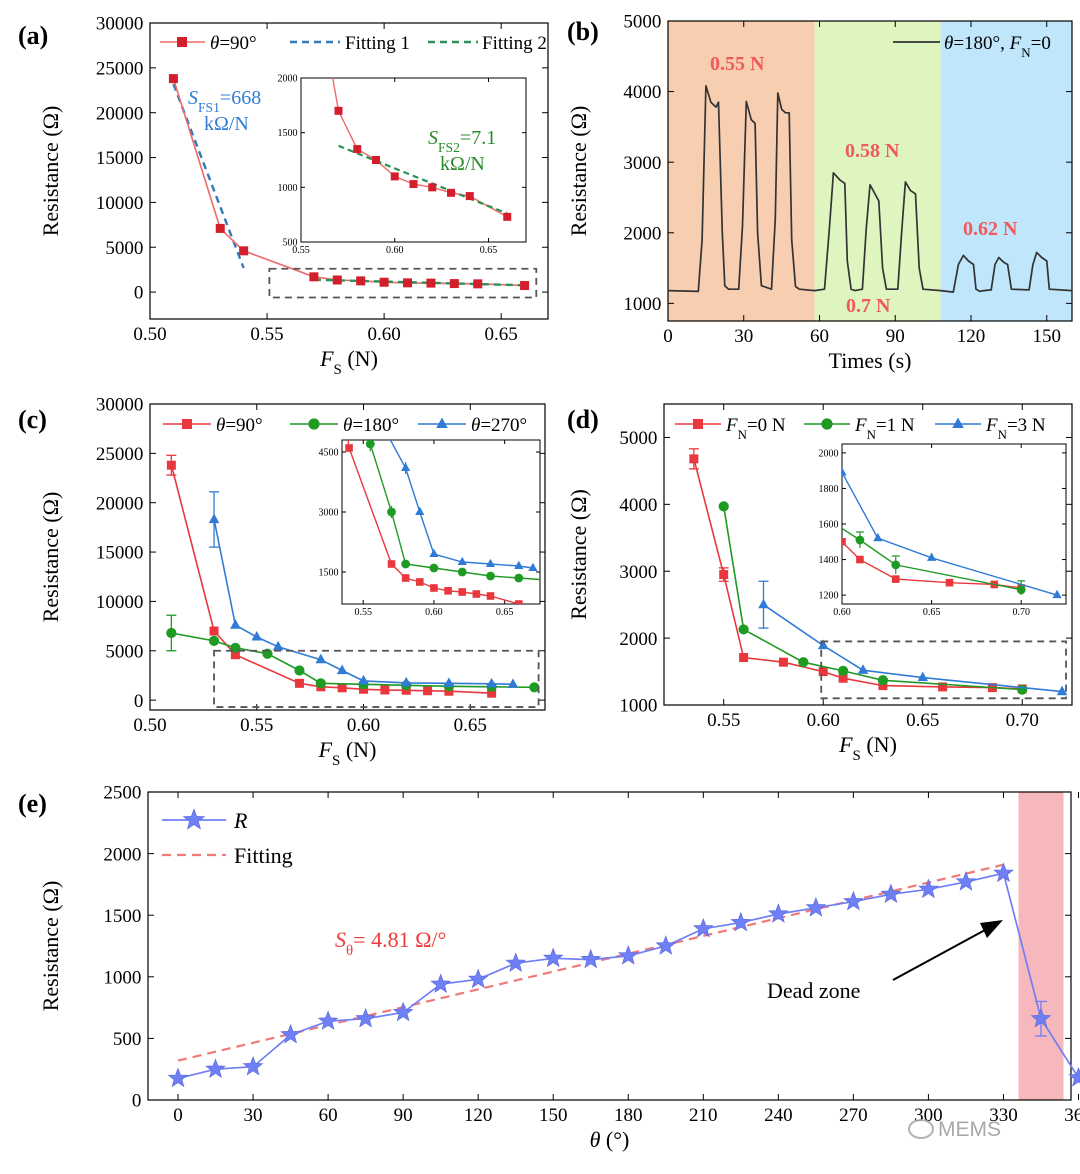 This screenshot has height=1174, width=1080. What do you see at coordinates (240, 820) in the screenshot?
I see `legend-label: R` at bounding box center [240, 820].